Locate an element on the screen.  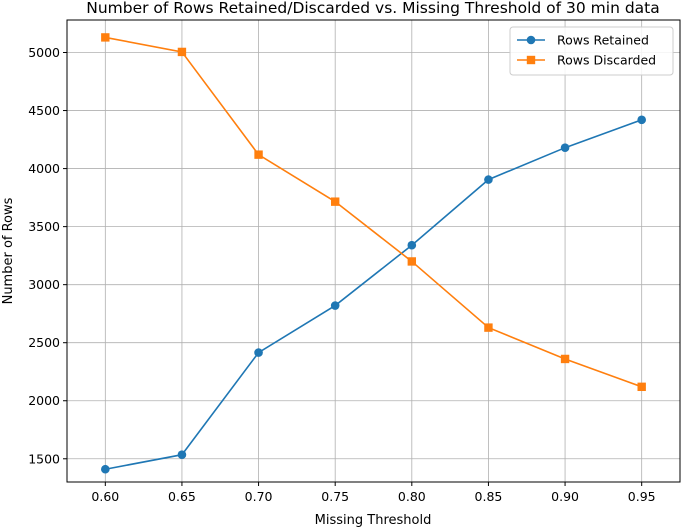
x-tick-label: 0.85 is located at coordinates (489, 496).